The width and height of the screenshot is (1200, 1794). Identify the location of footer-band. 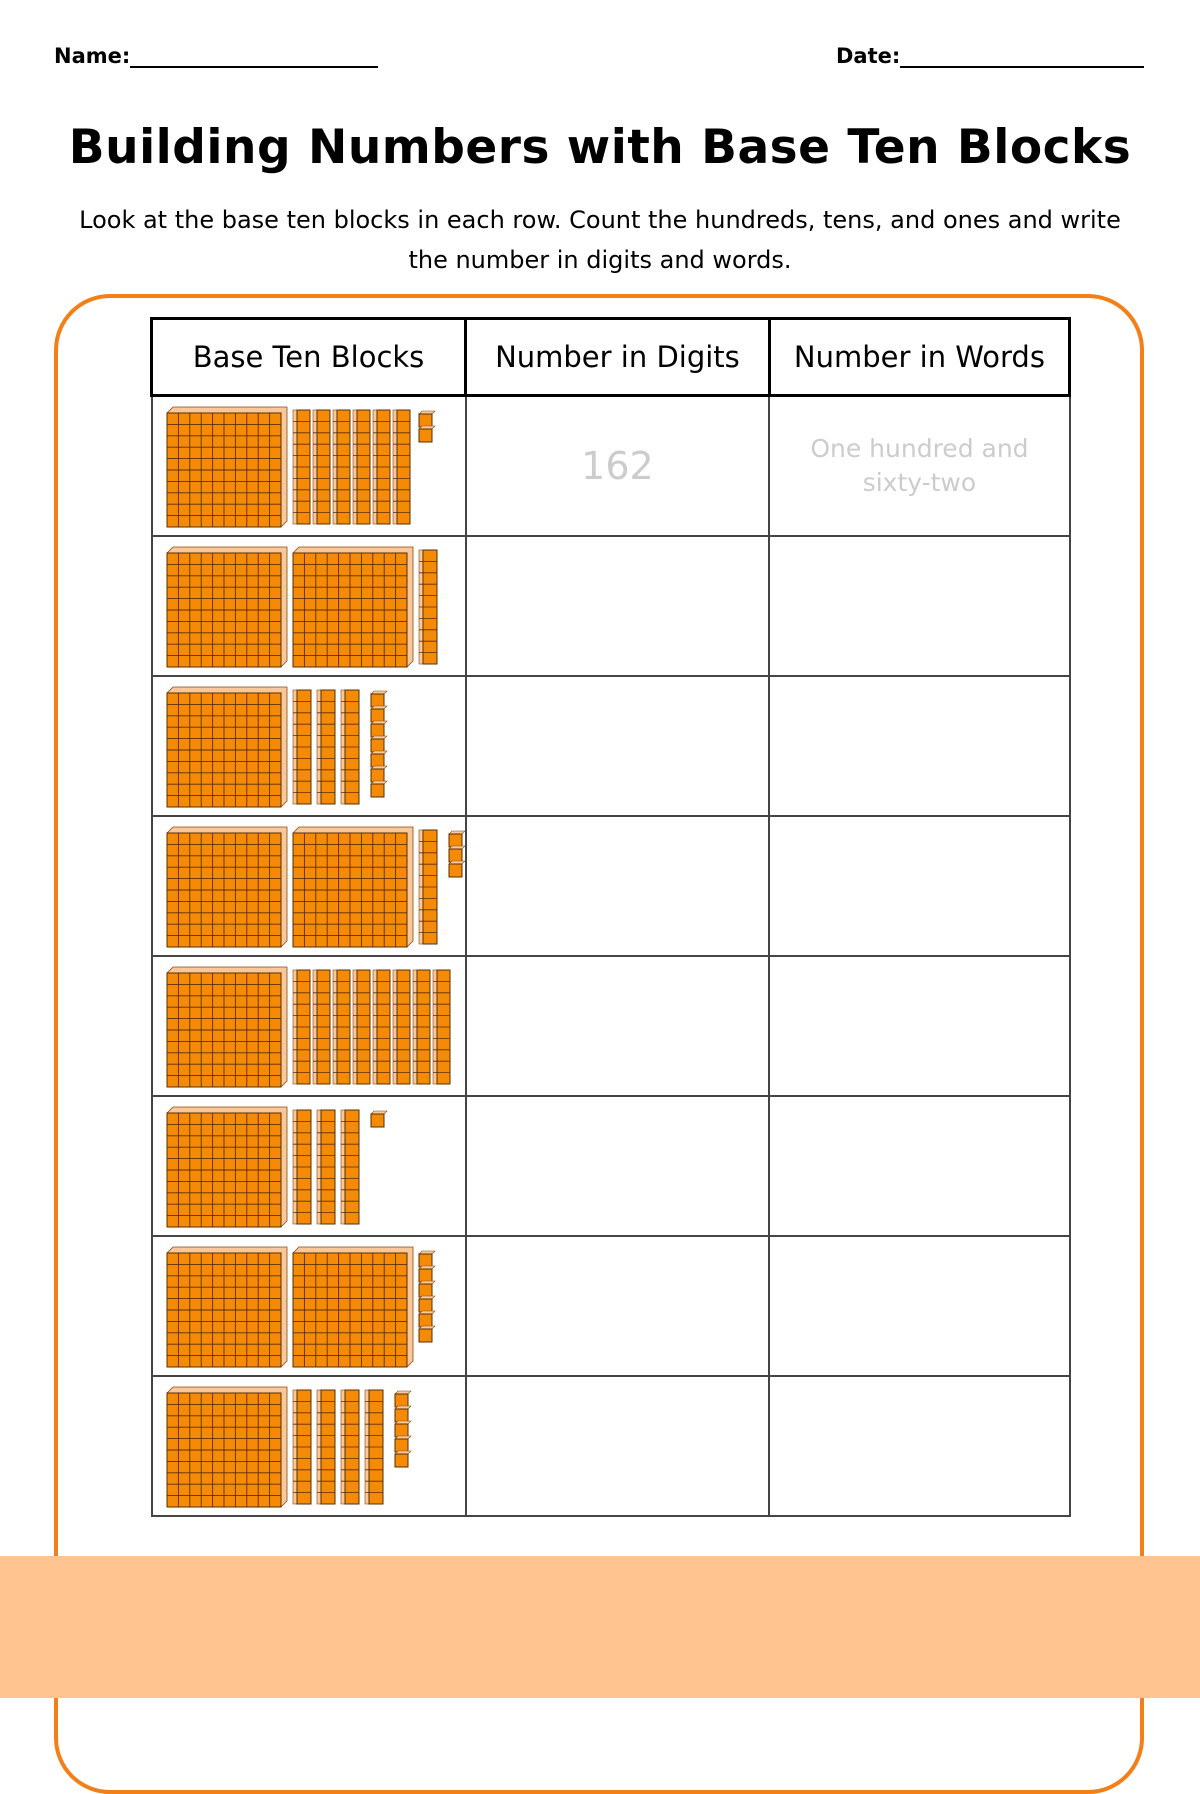
(600, 1627).